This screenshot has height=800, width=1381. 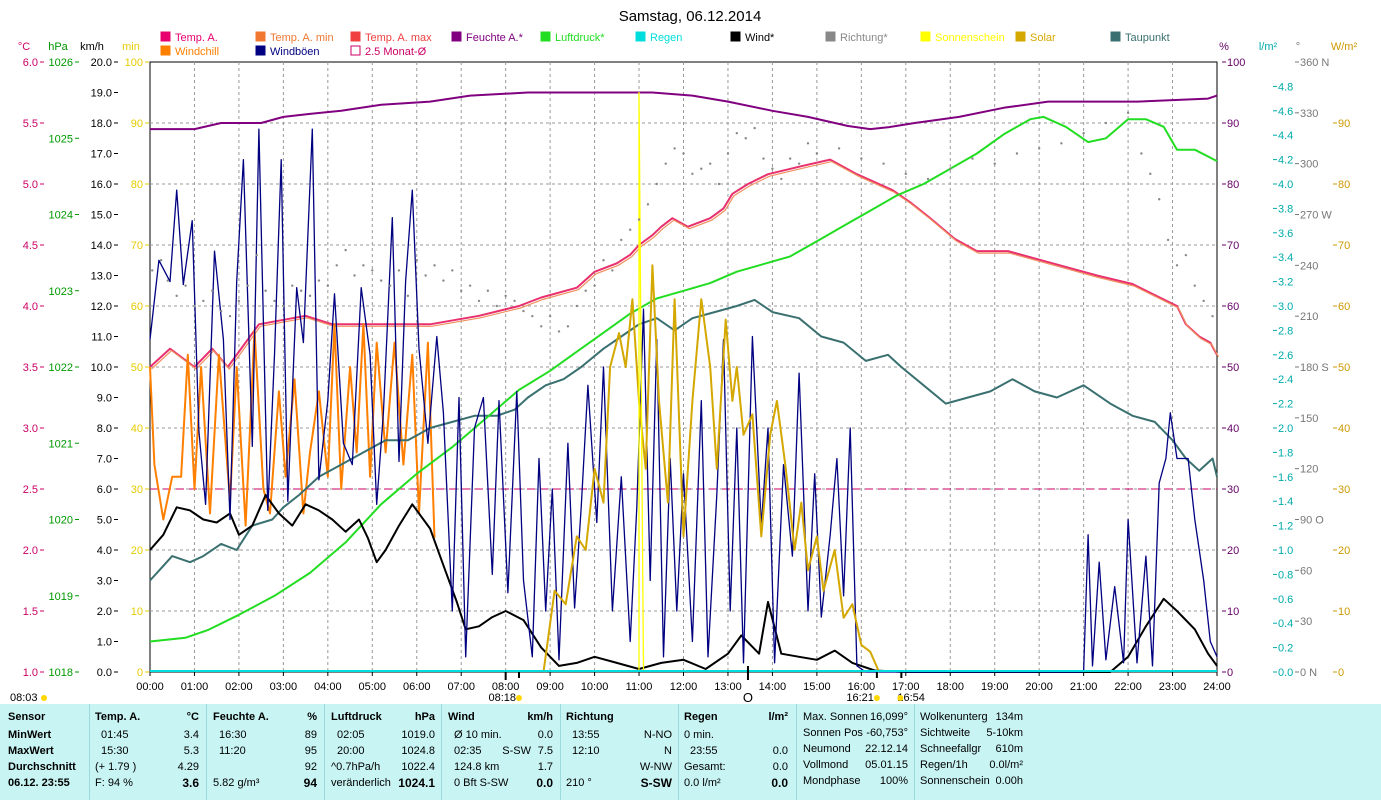 I want to click on direction-degrees: 210 °, so click(x=579, y=783).